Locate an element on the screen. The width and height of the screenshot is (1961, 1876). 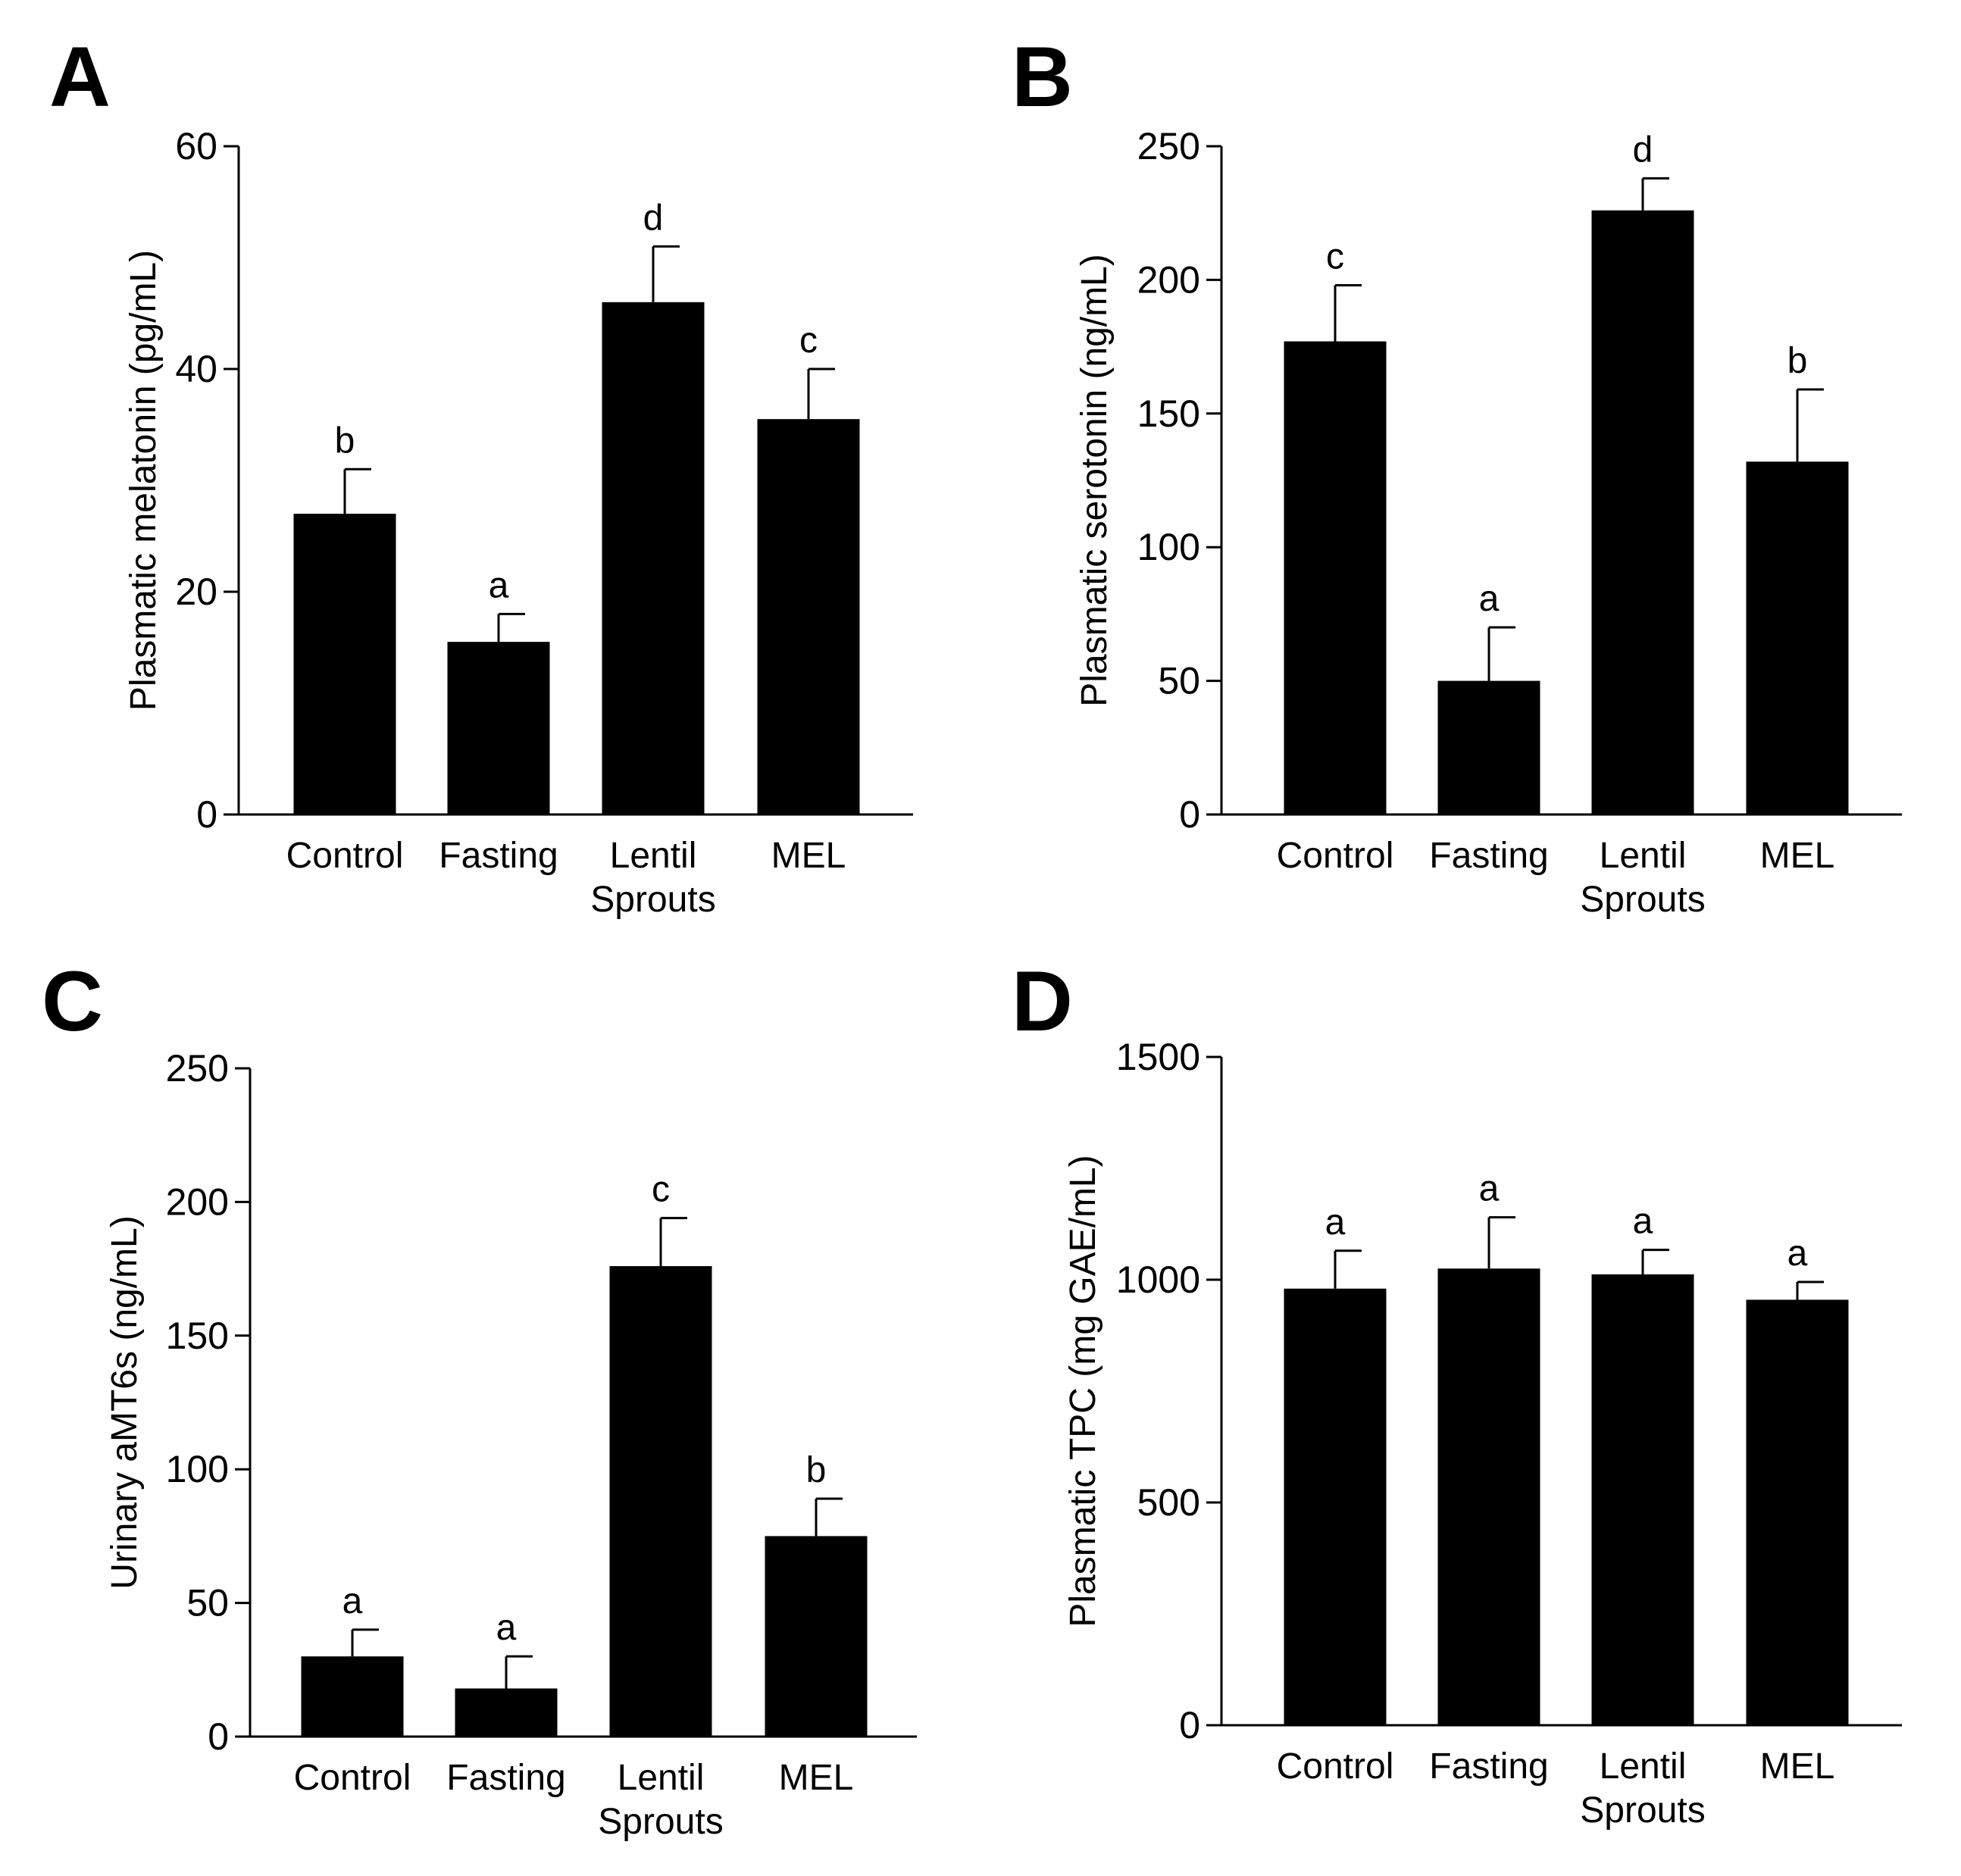
panel-label: B is located at coordinates (1042, 77).